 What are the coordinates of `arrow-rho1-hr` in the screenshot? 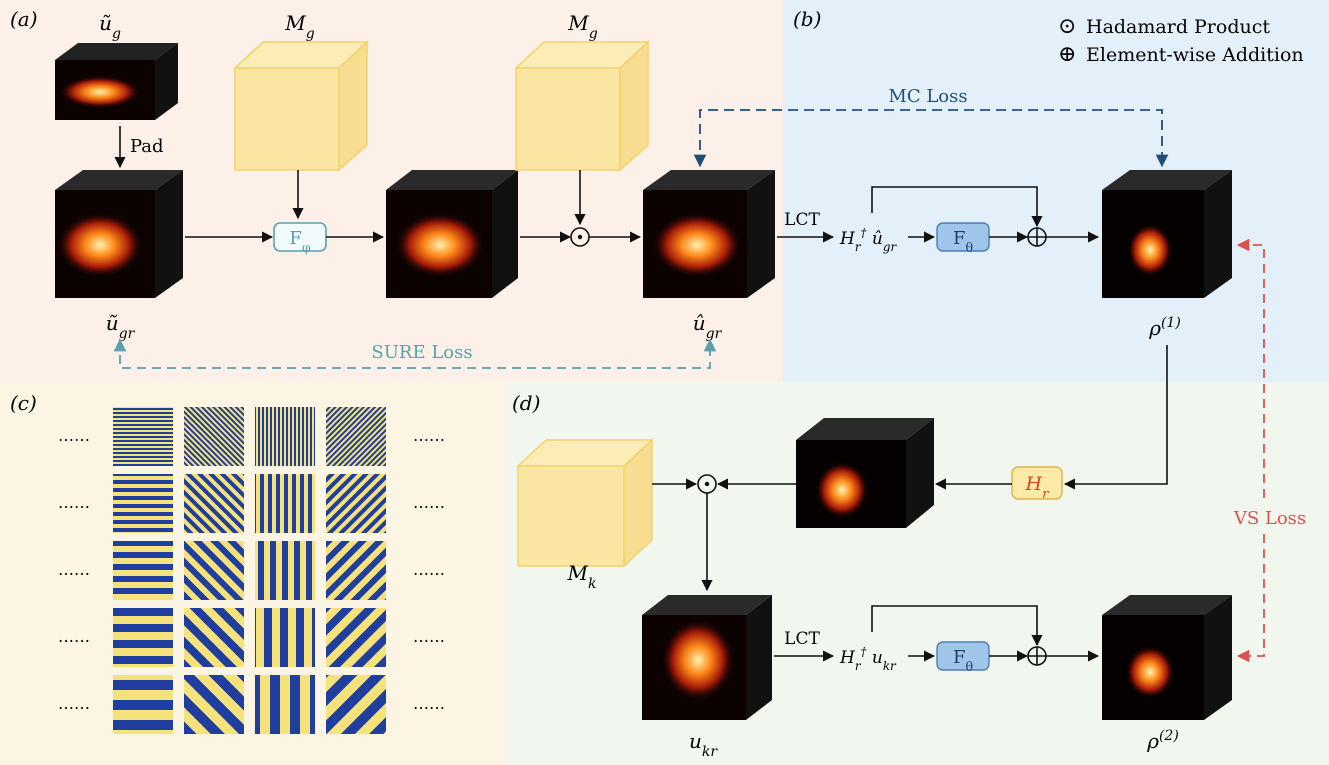 It's located at (1115, 417).